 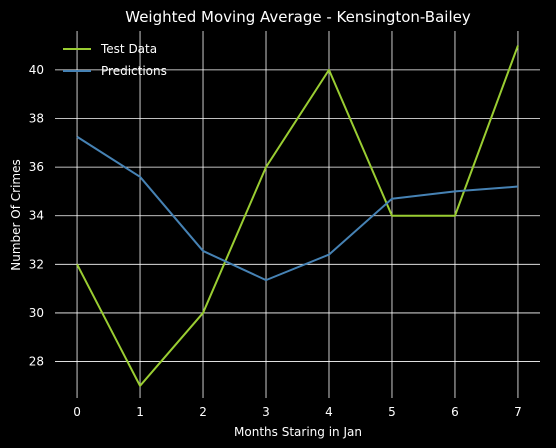 I want to click on x-tick-labels: 0 1 2 3 4 5 6 7, so click(x=297, y=412).